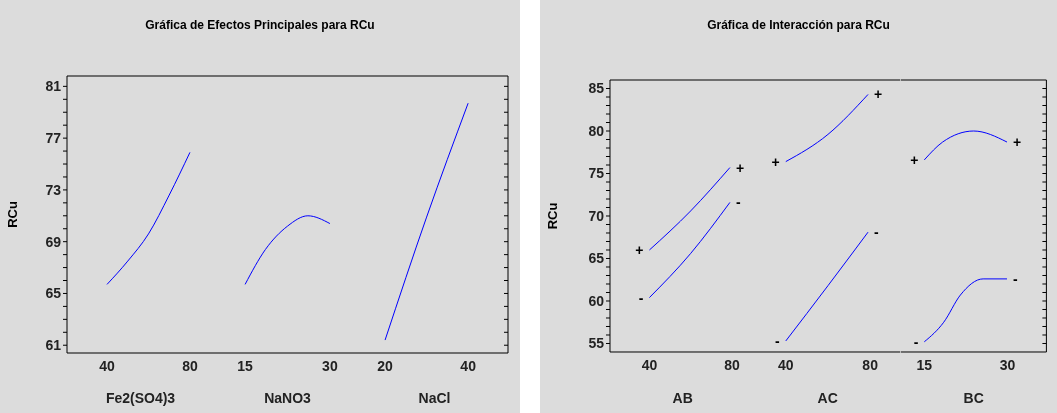  What do you see at coordinates (596, 130) in the screenshot?
I see `y-tick-label: 80` at bounding box center [596, 130].